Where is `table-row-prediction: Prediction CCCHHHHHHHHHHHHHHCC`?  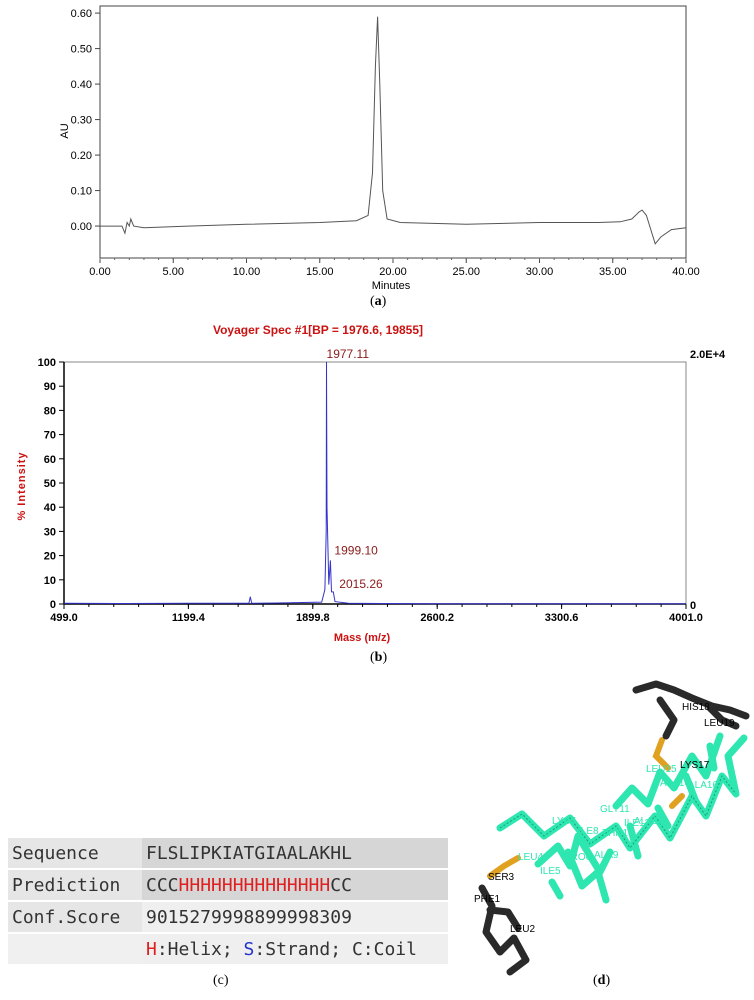
table-row-prediction: Prediction CCCHHHHHHHHHHHHHHCC is located at coordinates (228, 885).